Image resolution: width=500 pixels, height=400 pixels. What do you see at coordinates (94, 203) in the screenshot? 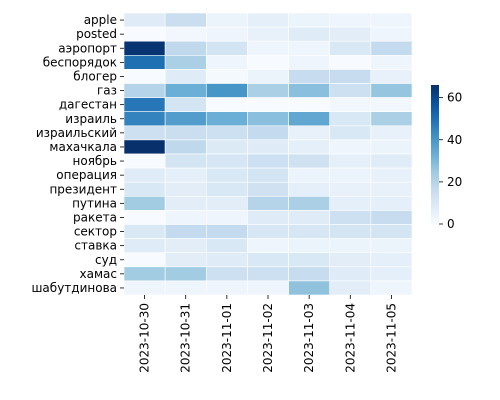
I see `y-tick-label: путина` at bounding box center [94, 203].